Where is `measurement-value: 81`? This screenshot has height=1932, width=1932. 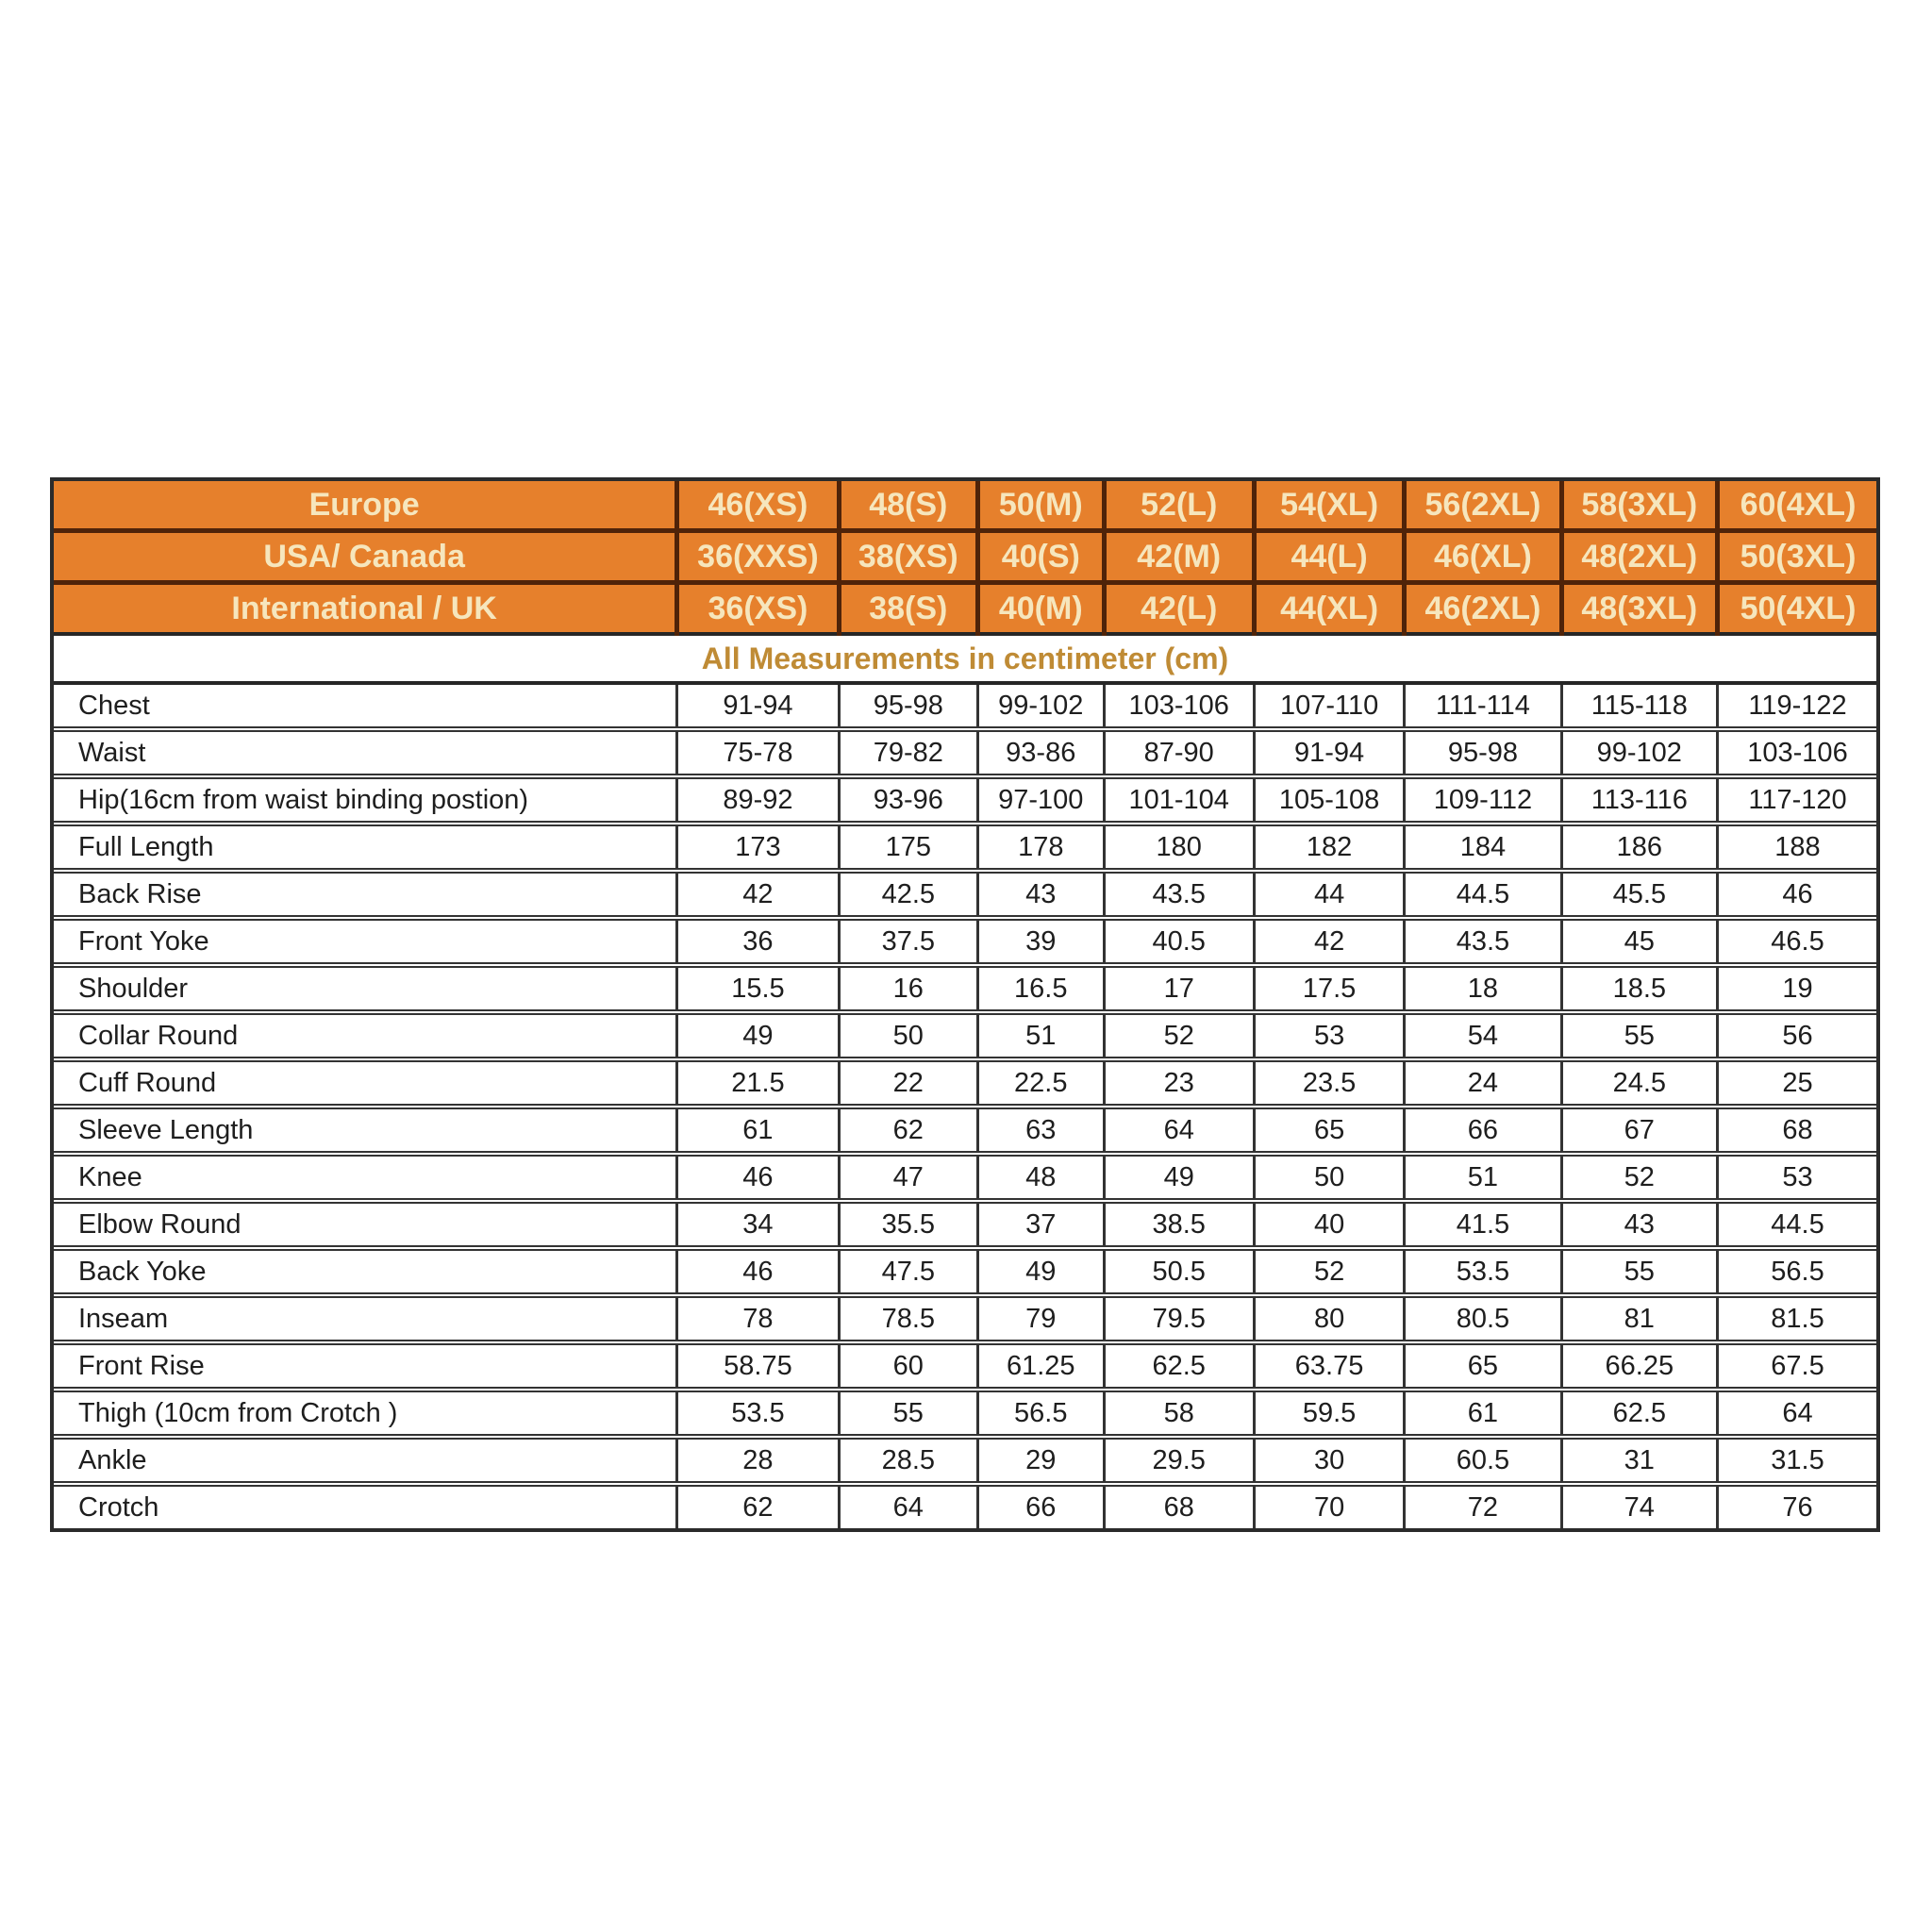 measurement-value: 81 is located at coordinates (1638, 1317).